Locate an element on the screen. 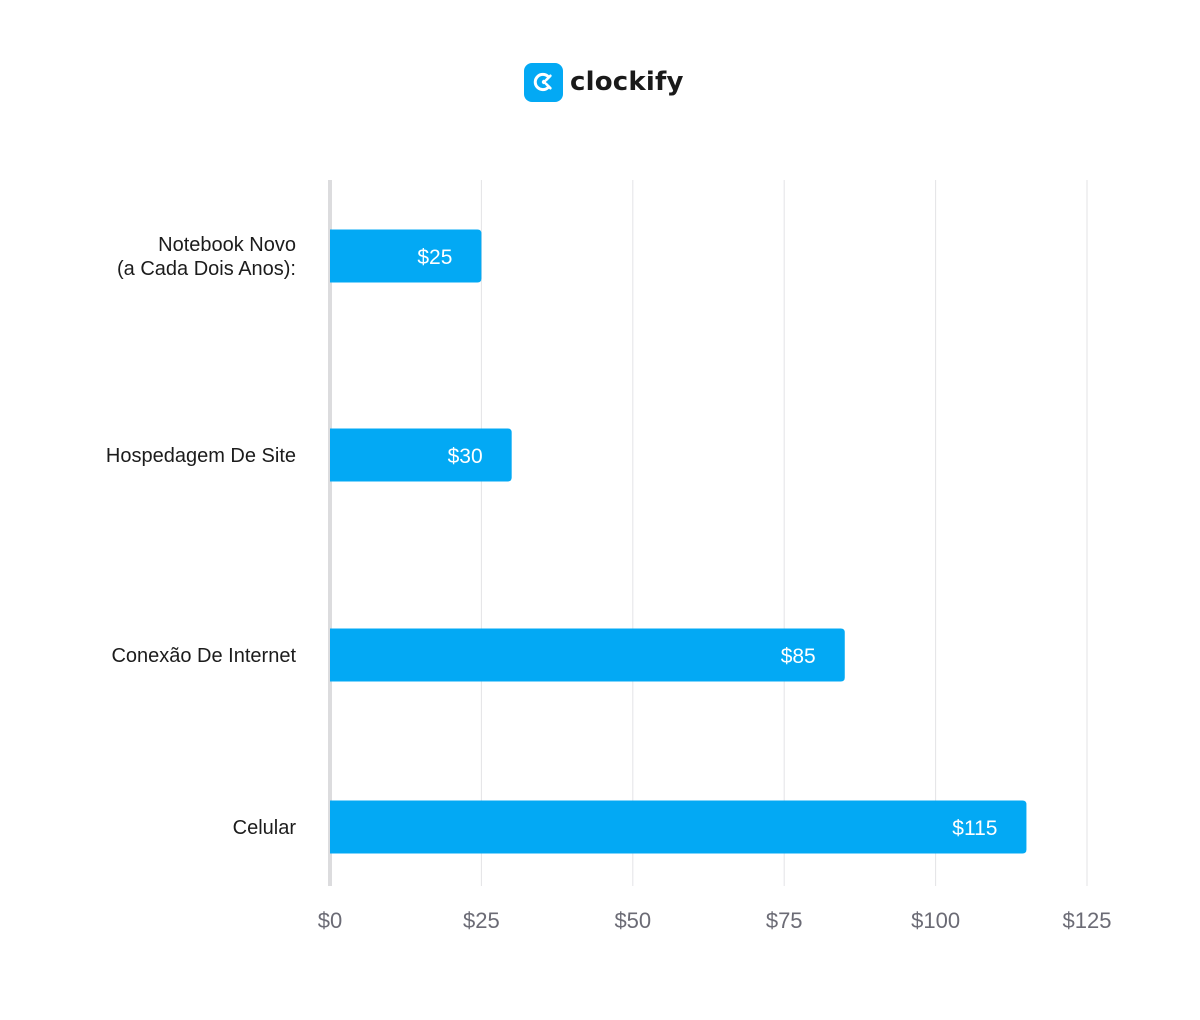 This screenshot has width=1200, height=1020. category-label: Notebook Novo (a Cada Dois Anos): is located at coordinates (206, 257).